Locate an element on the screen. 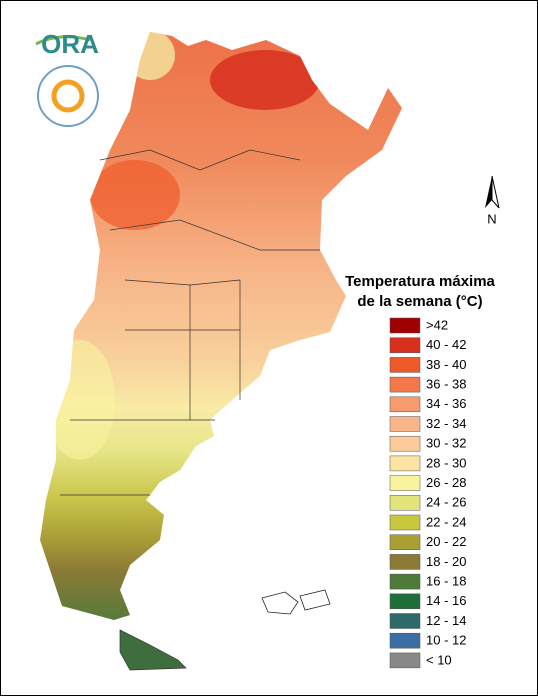 This screenshot has width=538, height=696. legend-label: 24 - 26 is located at coordinates (446, 502).